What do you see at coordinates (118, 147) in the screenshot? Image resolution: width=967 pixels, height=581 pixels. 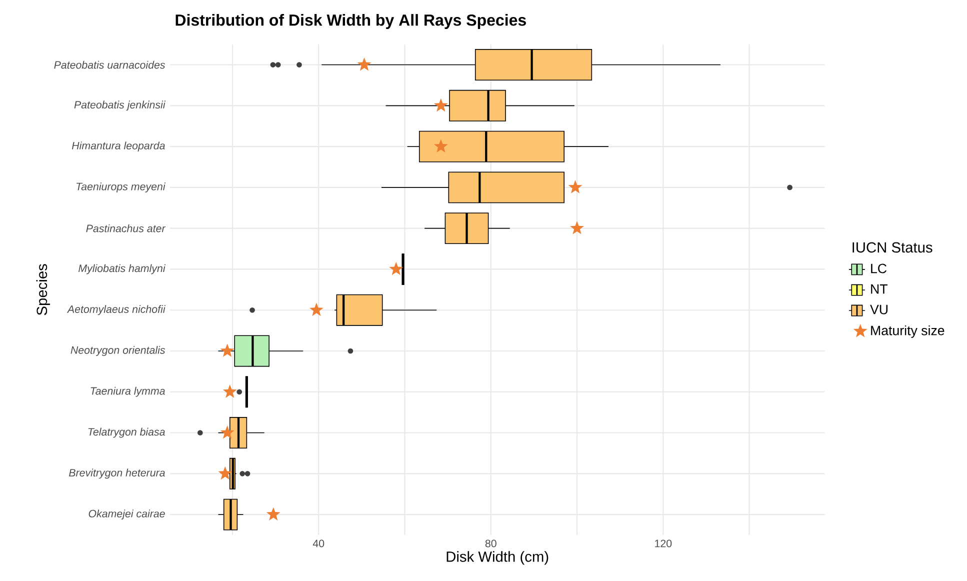 I see `y-tick-label: Himantura leoparda` at bounding box center [118, 147].